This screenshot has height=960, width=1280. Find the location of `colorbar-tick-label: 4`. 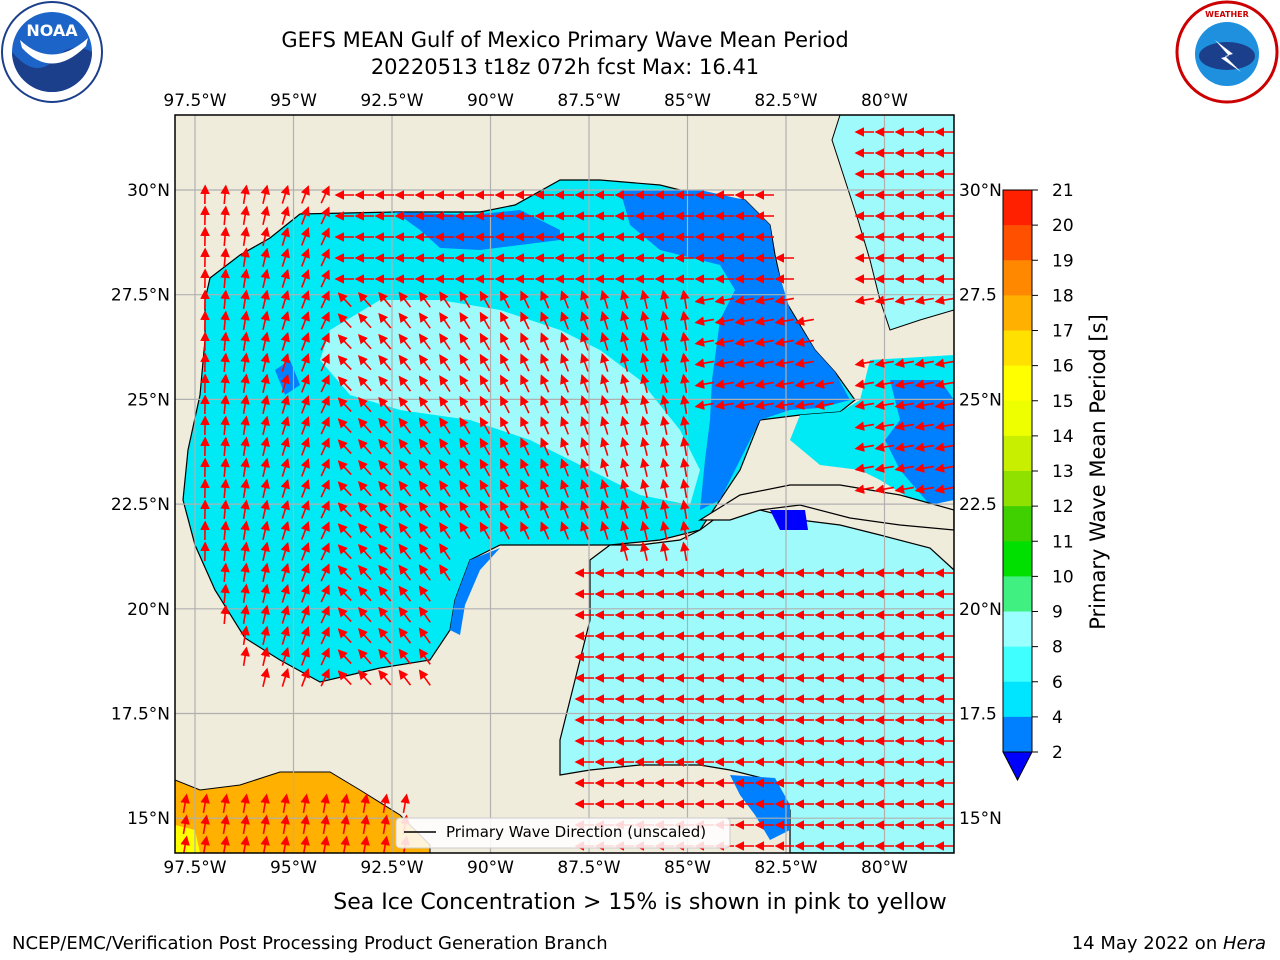

colorbar-tick-label: 4 is located at coordinates (1057, 718).